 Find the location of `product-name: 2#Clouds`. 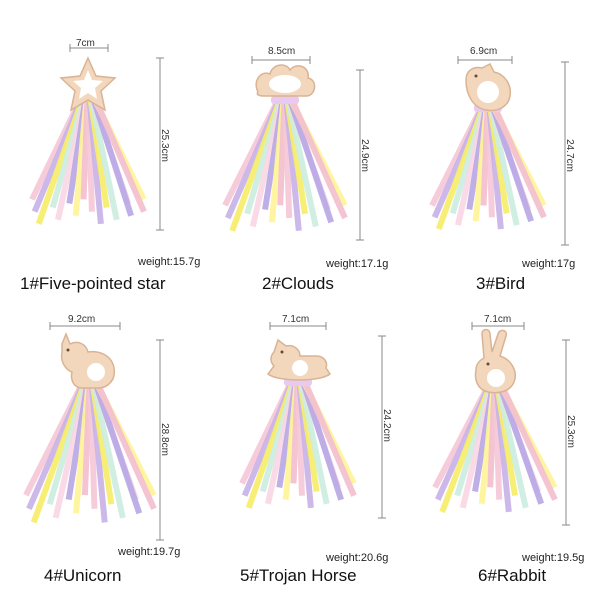

product-name: 2#Clouds is located at coordinates (298, 283).